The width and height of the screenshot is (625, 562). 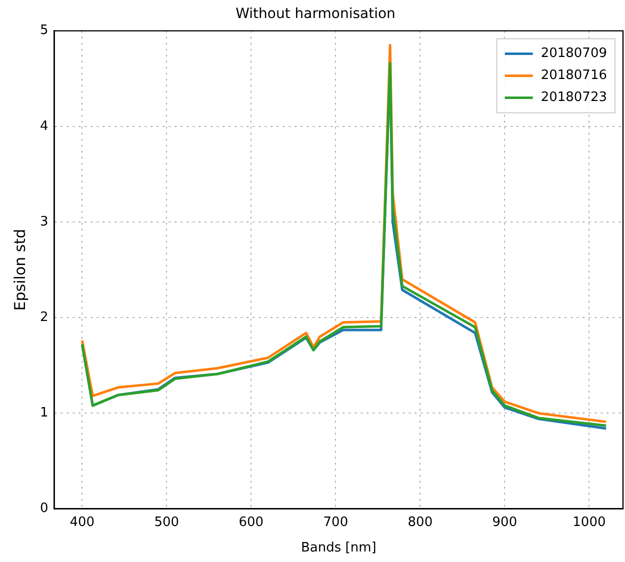 What do you see at coordinates (251, 522) in the screenshot?
I see `x-tick-label: 600` at bounding box center [251, 522].